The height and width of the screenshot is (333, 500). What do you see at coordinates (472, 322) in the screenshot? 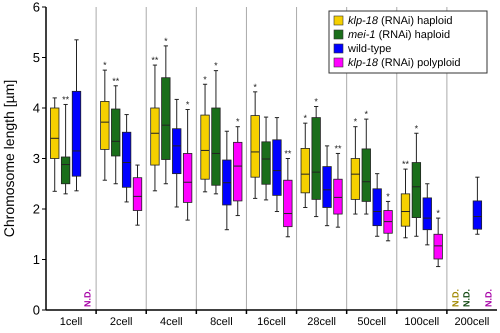
I see `x-tick-label: 200cell` at bounding box center [472, 322].